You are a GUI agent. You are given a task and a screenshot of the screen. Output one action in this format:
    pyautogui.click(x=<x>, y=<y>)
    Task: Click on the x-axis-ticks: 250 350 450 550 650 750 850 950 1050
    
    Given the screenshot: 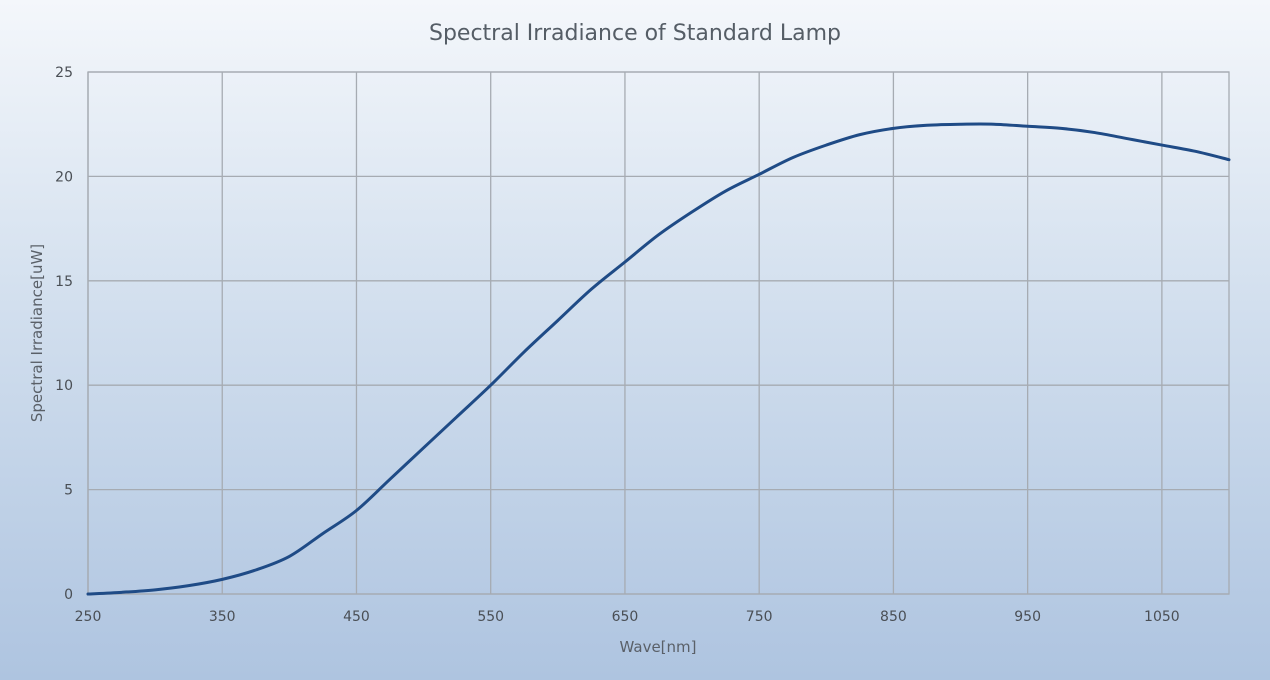 What is the action you would take?
    pyautogui.click(x=627, y=617)
    